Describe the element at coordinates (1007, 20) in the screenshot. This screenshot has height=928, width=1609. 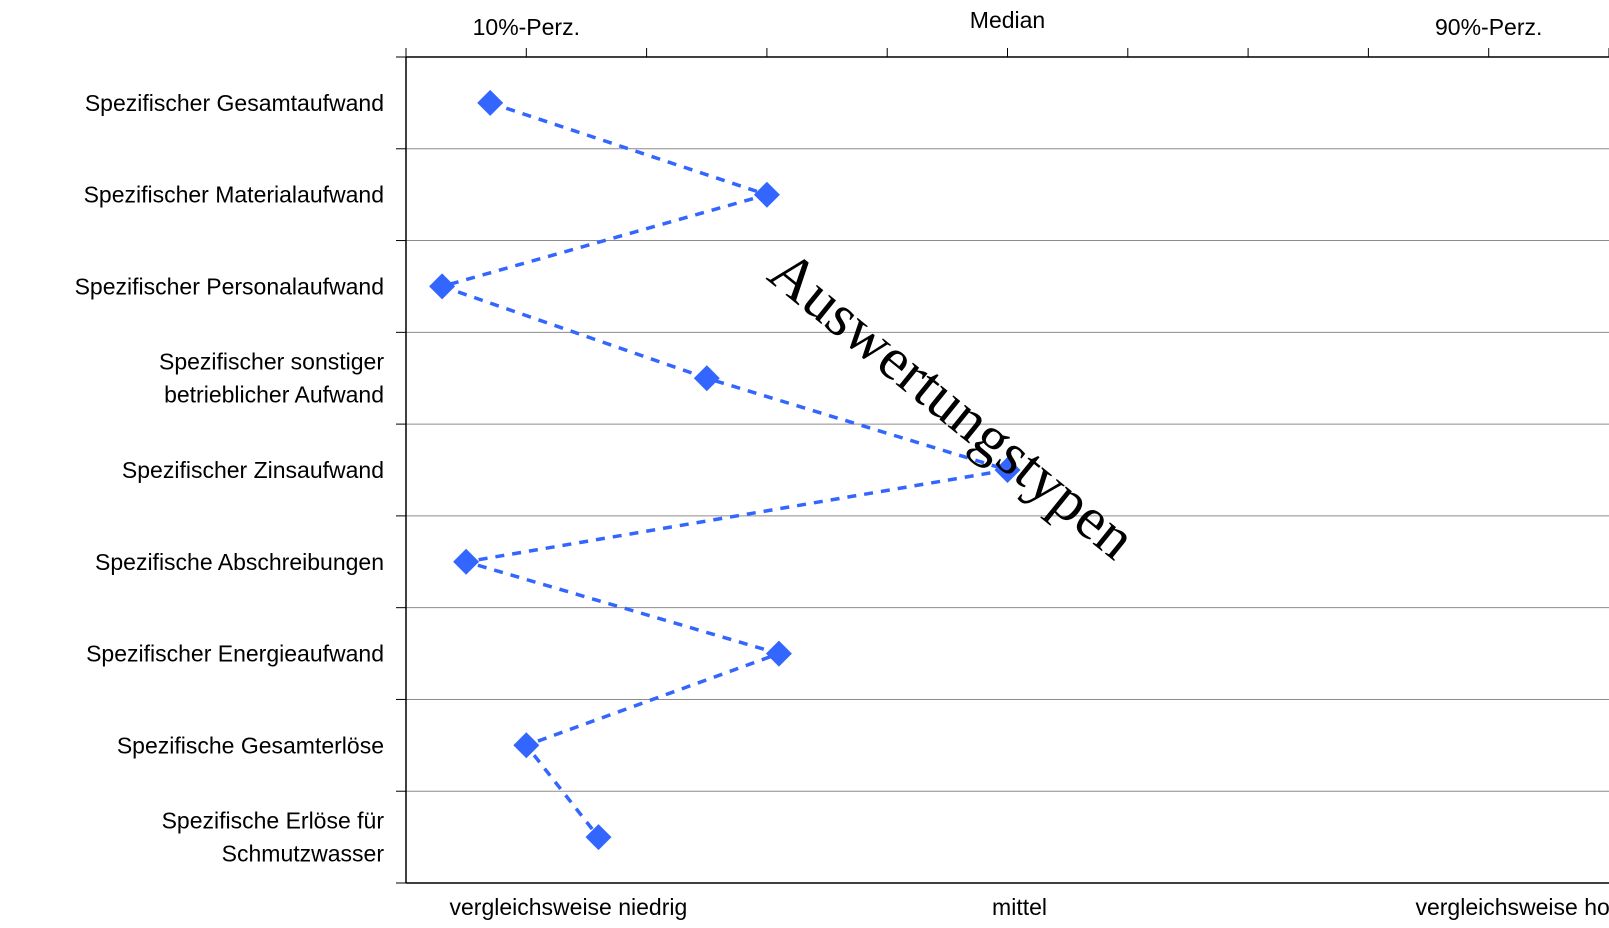
I see `top-axis-label: Median` at that location.